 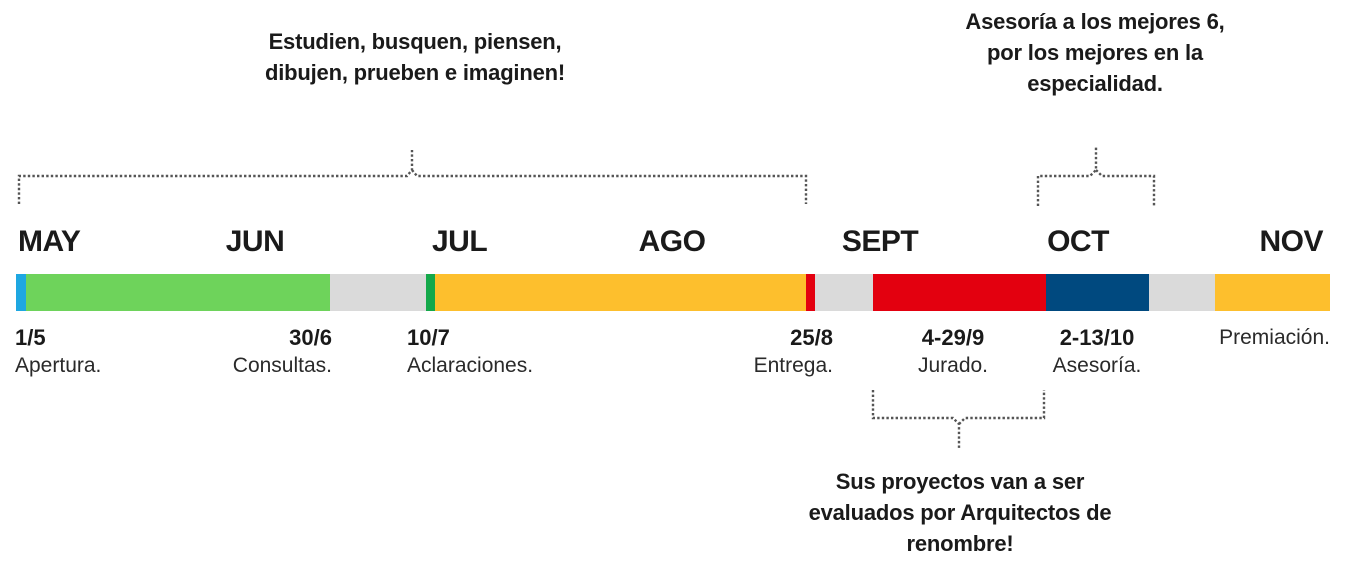 I want to click on month-jul: JUL, so click(x=460, y=241).